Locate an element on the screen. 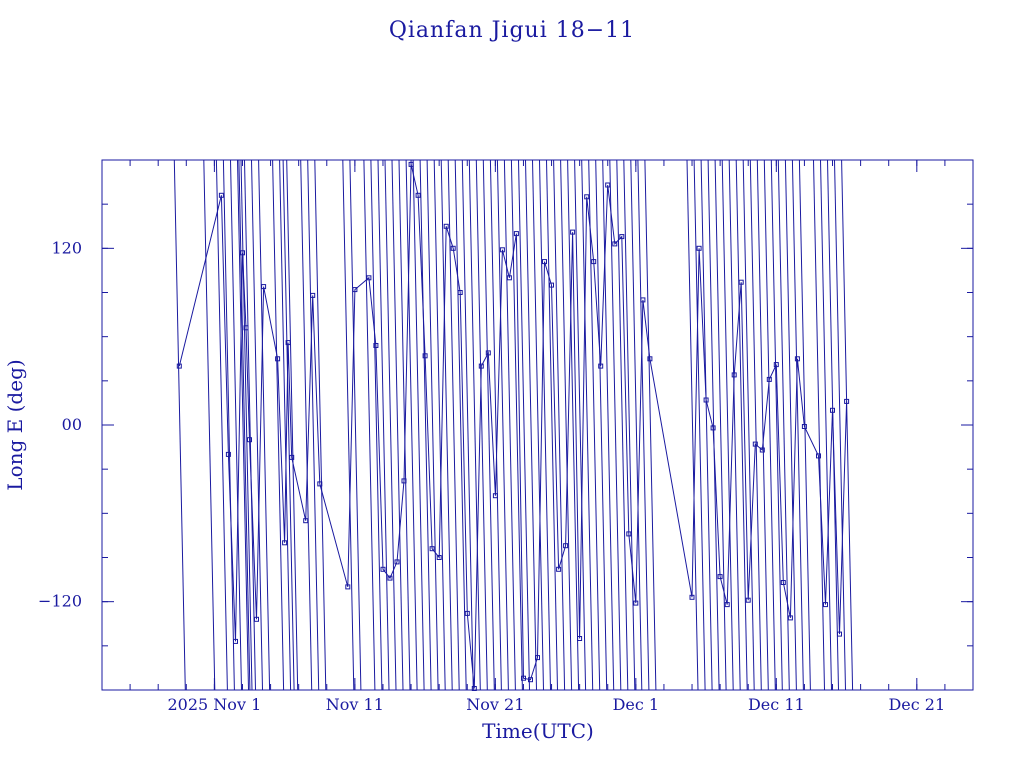 Image resolution: width=1024 pixels, height=768 pixels. y-tick-label: −120 is located at coordinates (60, 601).